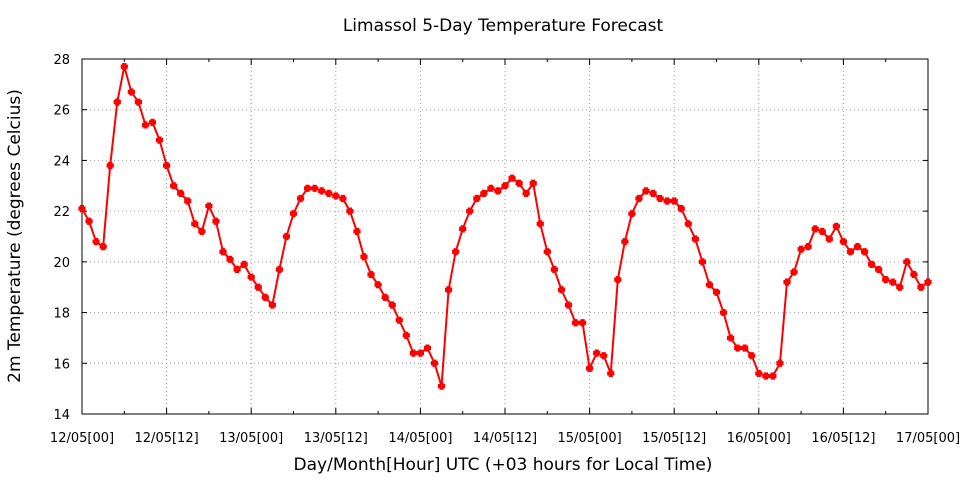 This screenshot has width=960, height=480. Describe the element at coordinates (61, 314) in the screenshot. I see `y-tick-label: 18` at that location.